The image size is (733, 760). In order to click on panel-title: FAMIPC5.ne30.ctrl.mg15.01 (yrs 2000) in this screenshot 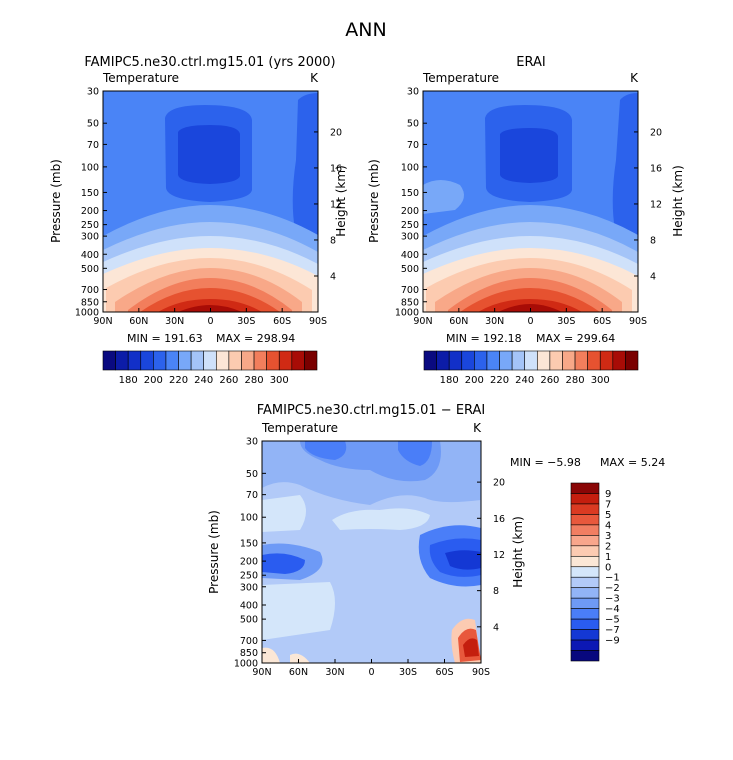, I will do `click(209, 62)`.